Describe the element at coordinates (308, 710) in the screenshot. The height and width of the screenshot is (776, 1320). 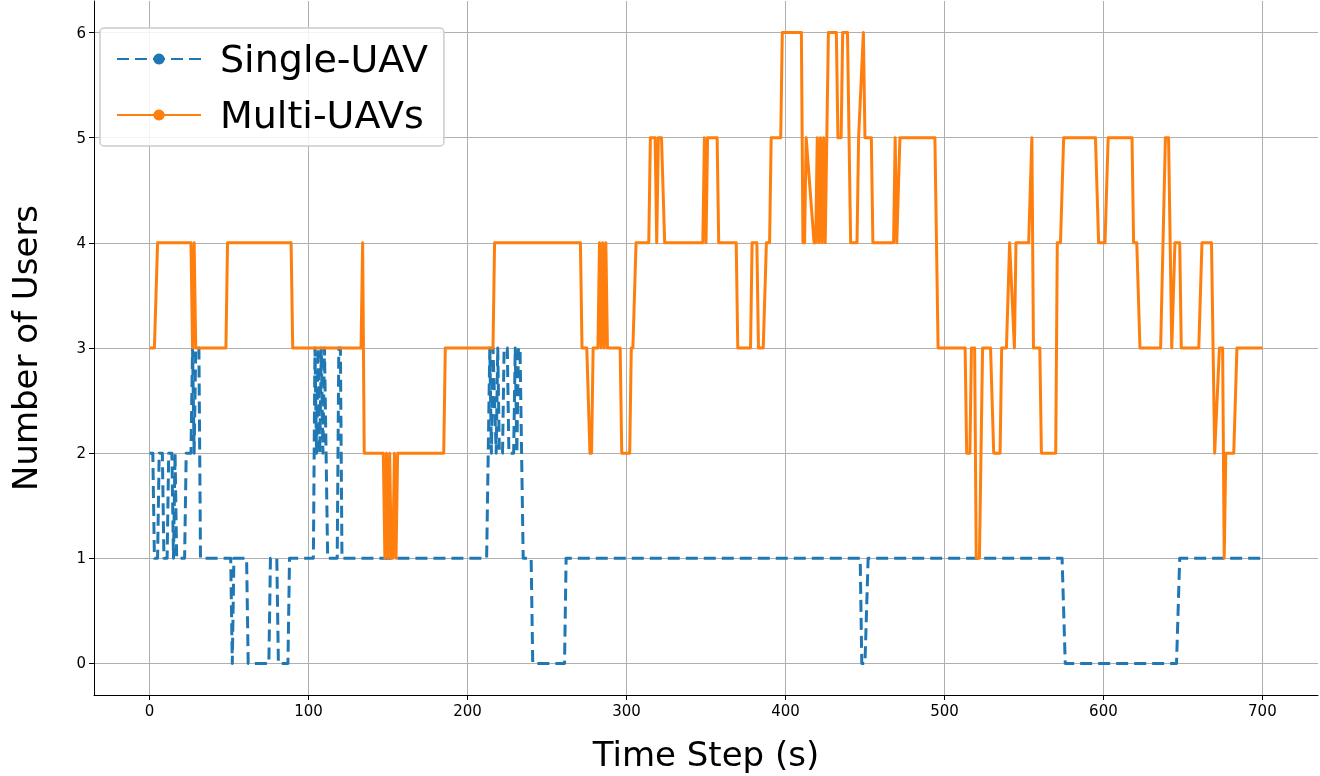
I see `x-tick-label: 100` at that location.